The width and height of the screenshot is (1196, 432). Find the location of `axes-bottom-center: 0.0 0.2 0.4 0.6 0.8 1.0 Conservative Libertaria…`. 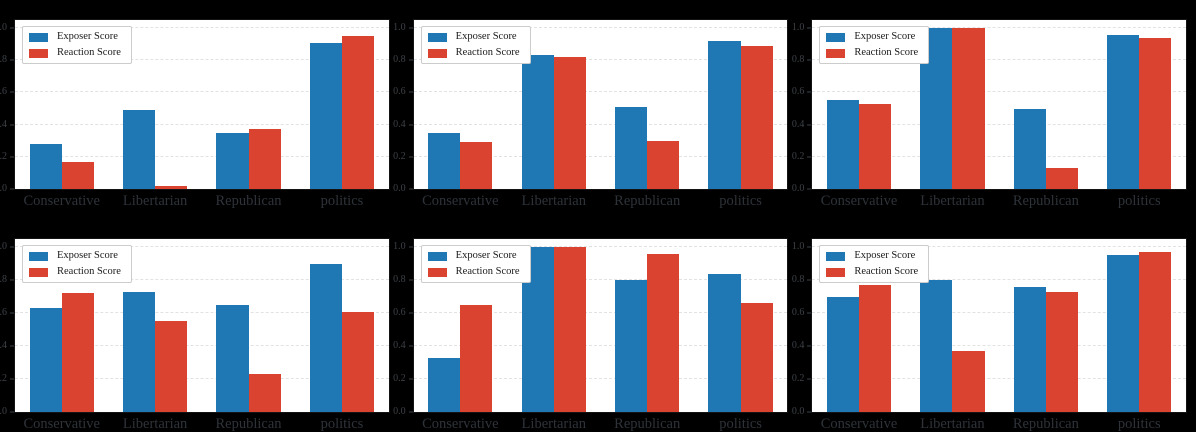

axes-bottom-center: 0.0 0.2 0.4 0.6 0.8 1.0 Conservative Libertaria… is located at coordinates (591, 334).